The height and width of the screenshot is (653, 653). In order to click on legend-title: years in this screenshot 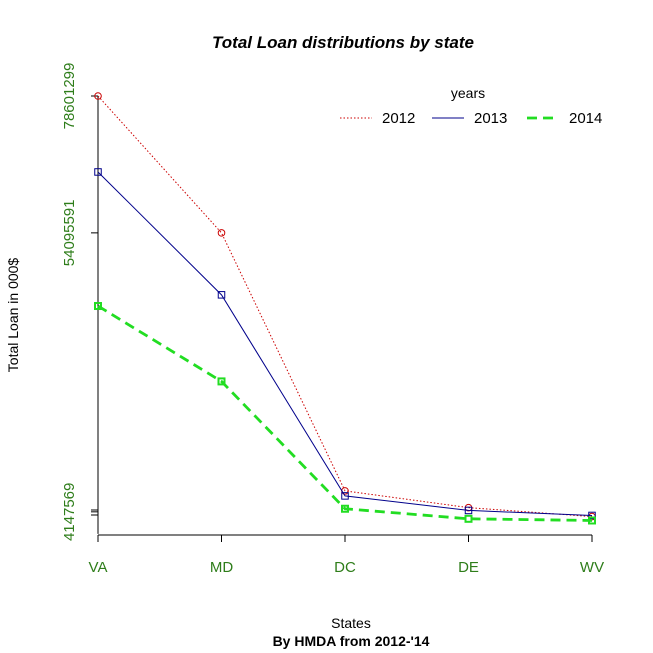, I will do `click(468, 93)`.